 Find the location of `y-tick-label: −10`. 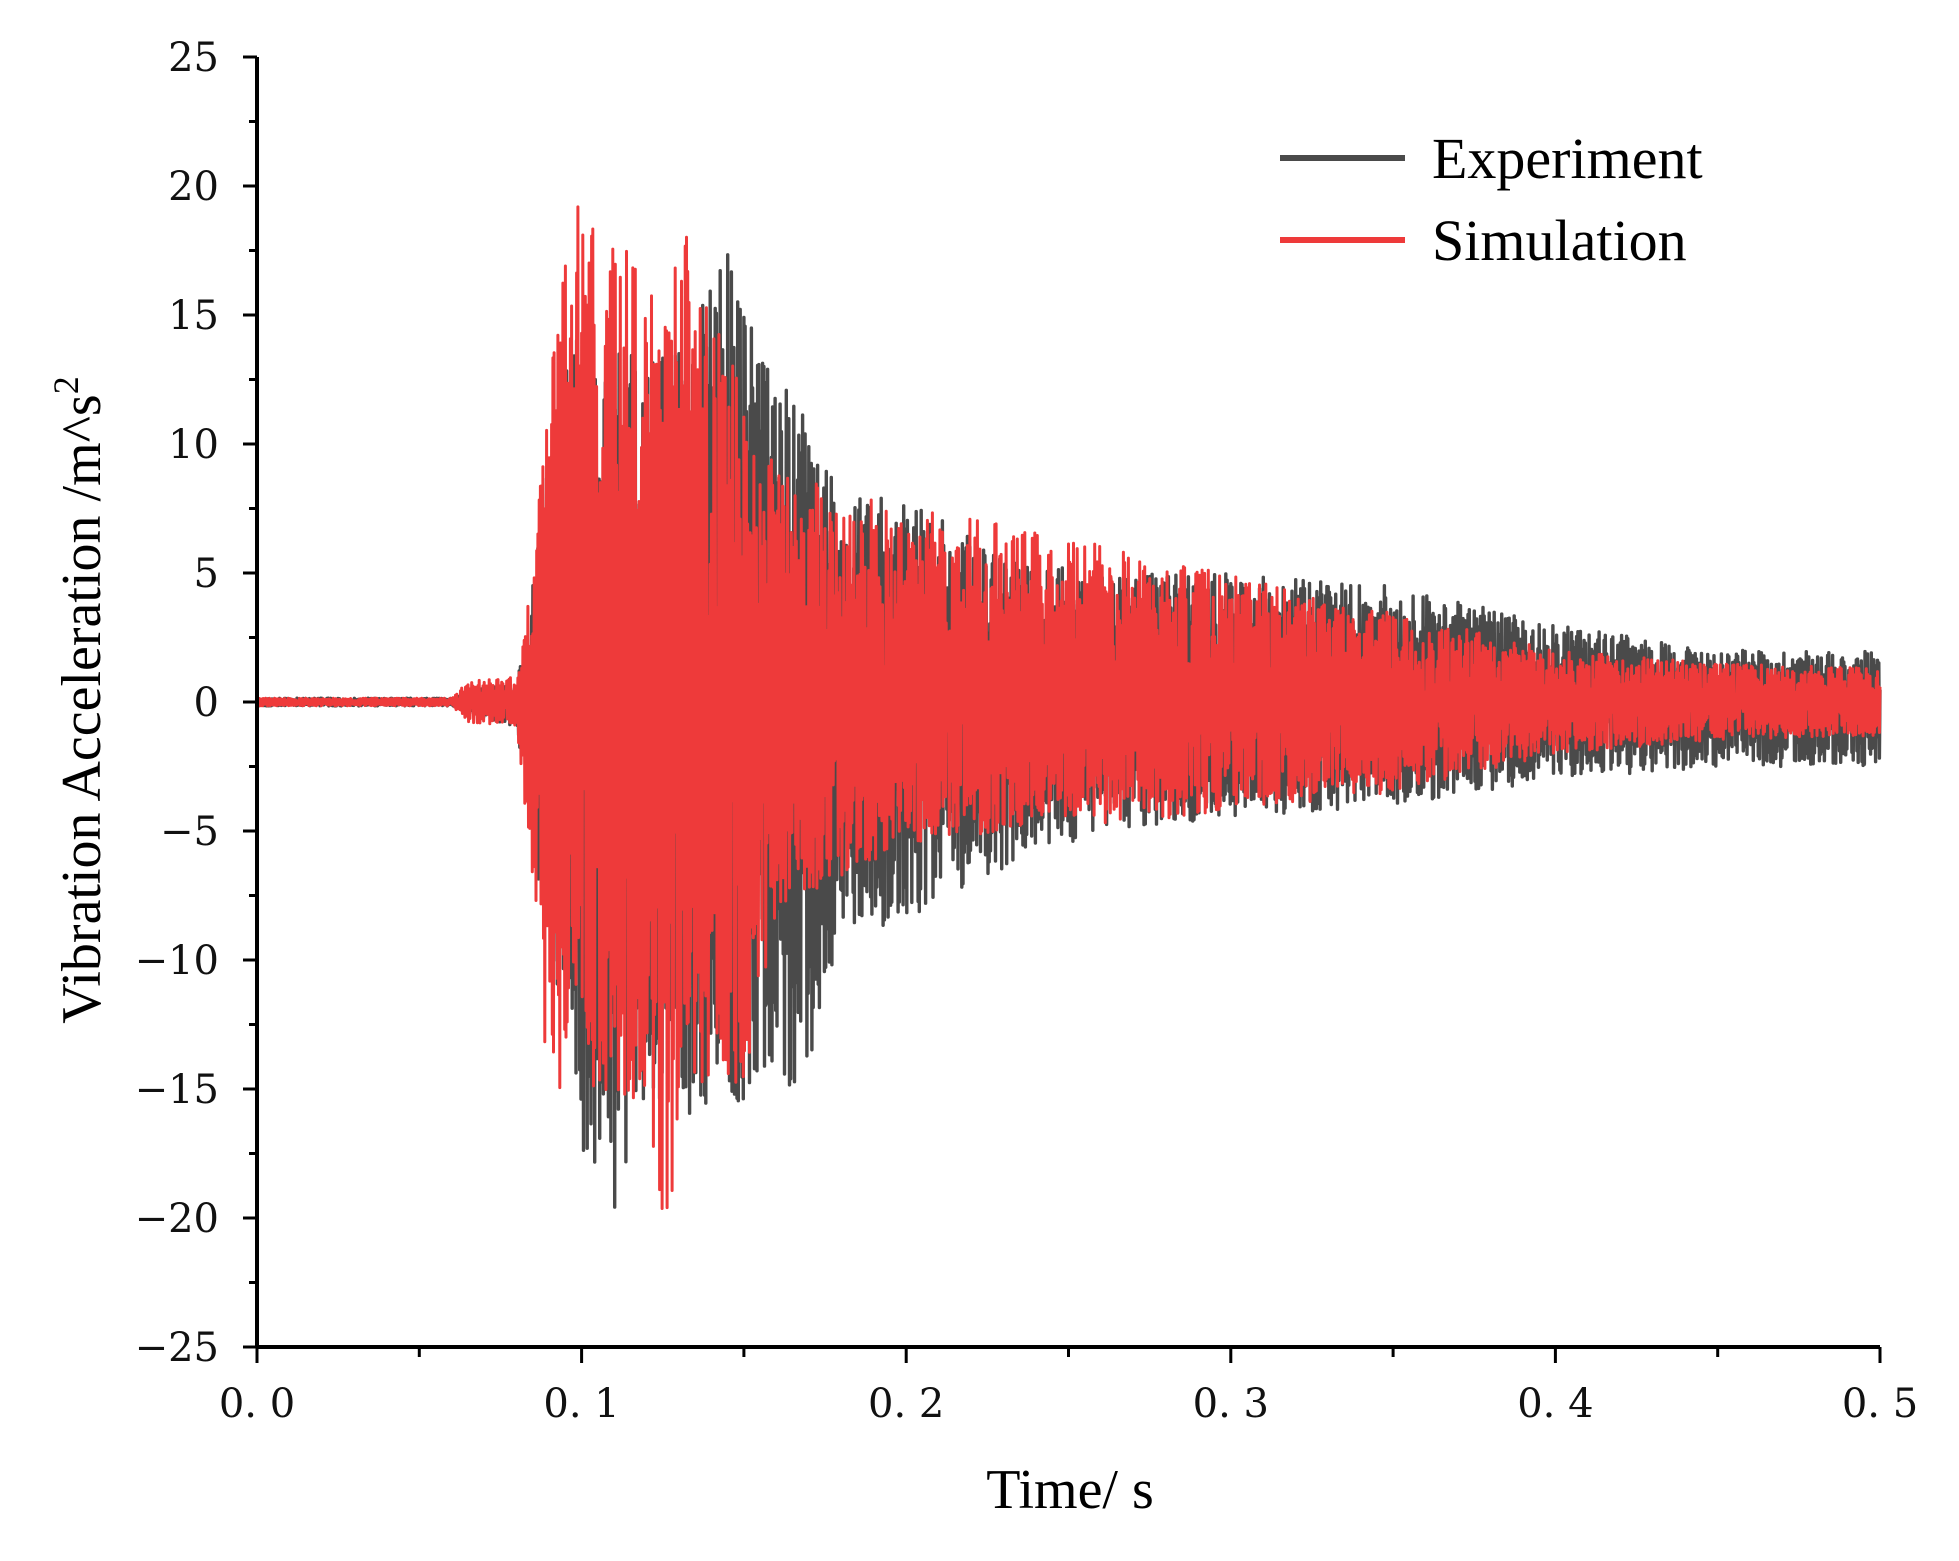

y-tick-label: −10 is located at coordinates (177, 961).